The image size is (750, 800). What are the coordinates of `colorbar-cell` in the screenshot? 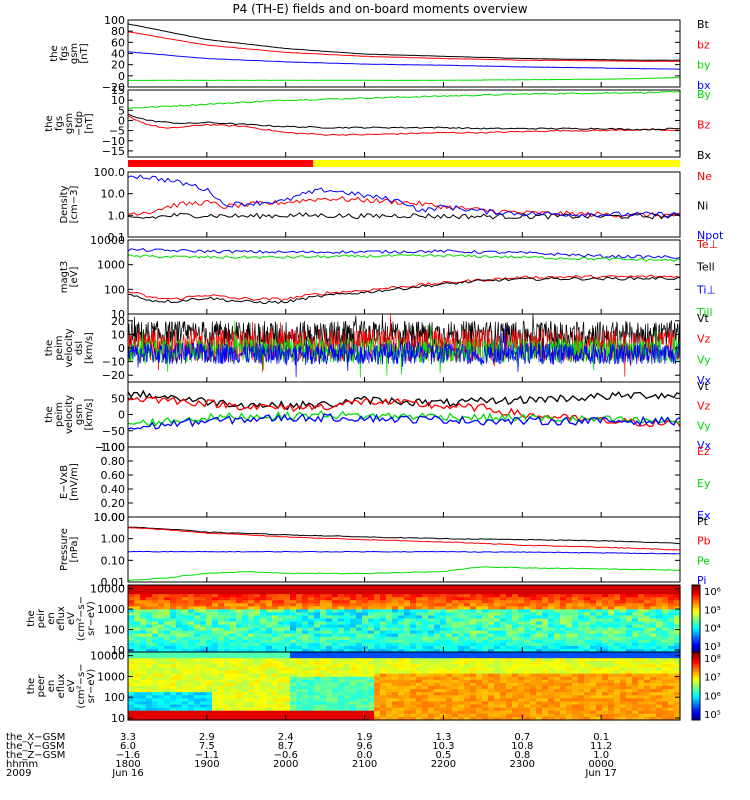 It's located at (696, 703).